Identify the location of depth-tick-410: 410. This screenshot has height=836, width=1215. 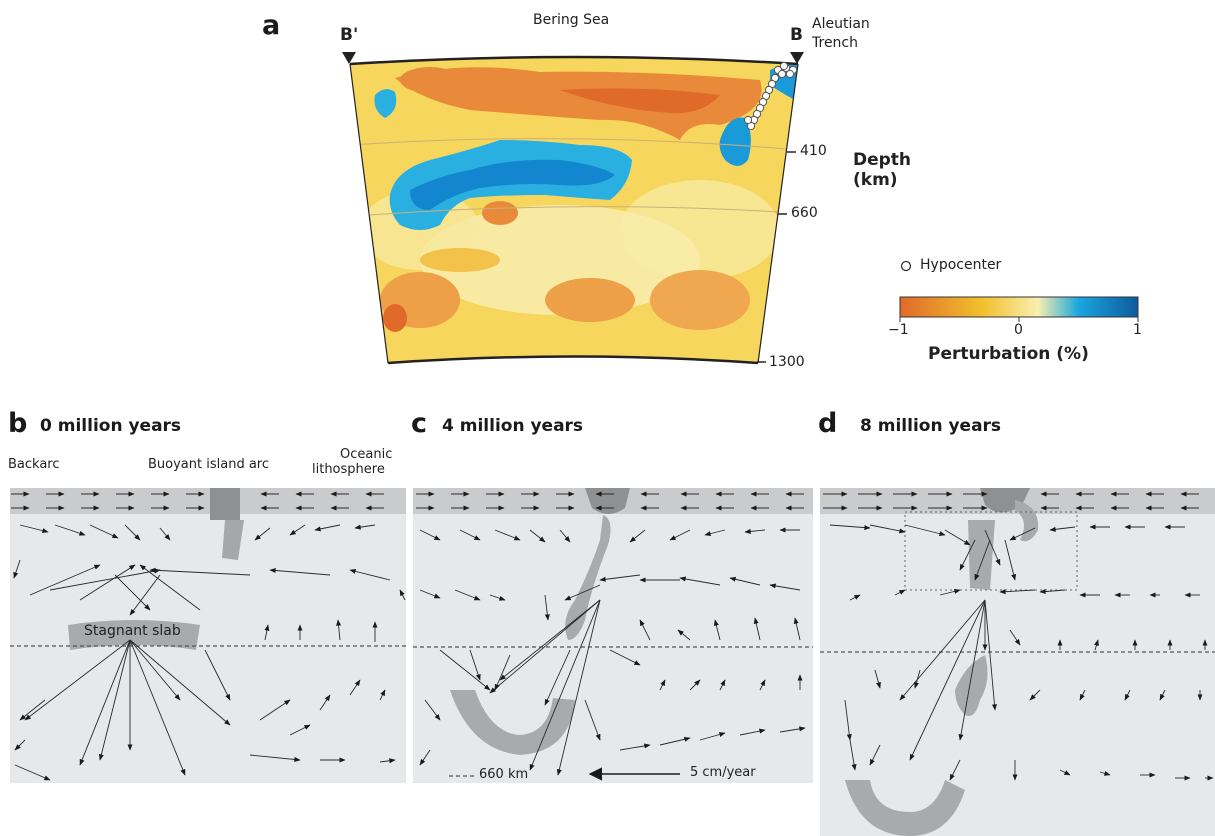
(813, 151).